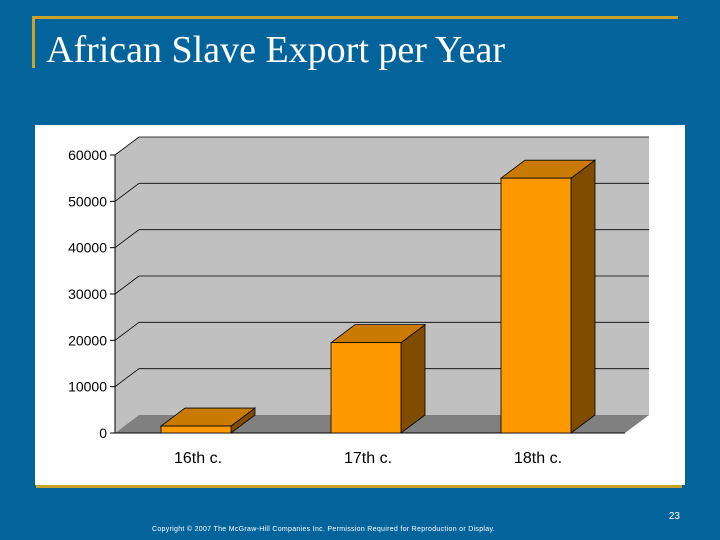 This screenshot has height=540, width=720. Describe the element at coordinates (87, 248) in the screenshot. I see `y-tick-label: 40000` at that location.